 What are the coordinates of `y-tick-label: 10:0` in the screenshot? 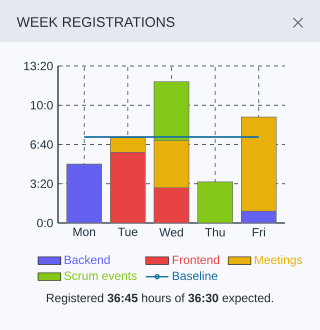 It's located at (41, 105).